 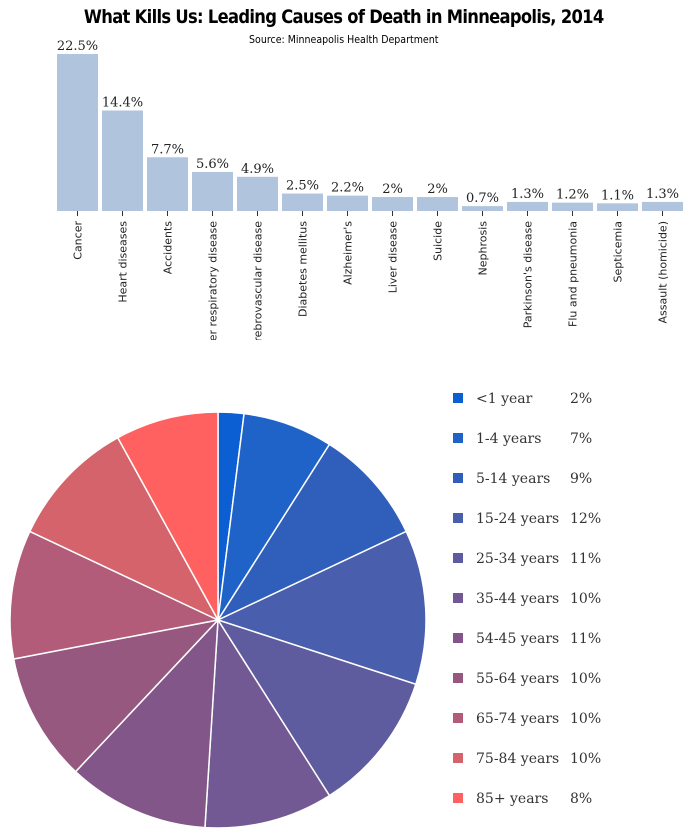 What do you see at coordinates (122, 103) in the screenshot?
I see `bar-value-label: 14.4%` at bounding box center [122, 103].